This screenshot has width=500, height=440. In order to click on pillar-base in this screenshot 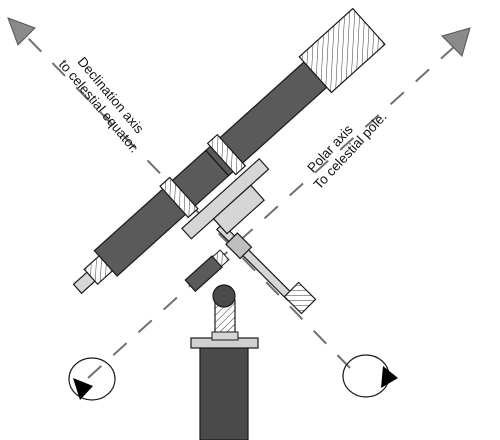, I will do `click(225, 336)`.